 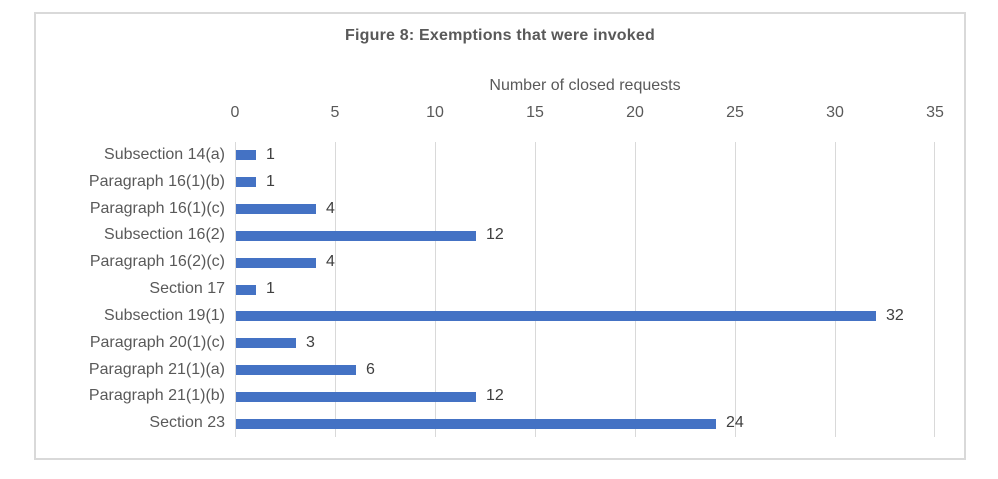 What do you see at coordinates (635, 112) in the screenshot?
I see `x-axis-tick-label: 20` at bounding box center [635, 112].